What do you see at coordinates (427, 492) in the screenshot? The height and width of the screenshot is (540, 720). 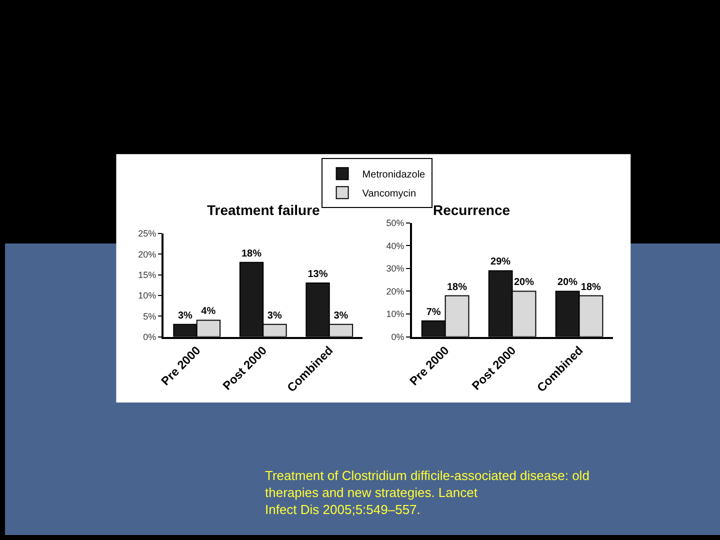 I see `text: Treatment of Clostridium difficile-associated disease: old therapies and new strategies. Lancet Infect Dis 2005;5:549–557.` at bounding box center [427, 492].